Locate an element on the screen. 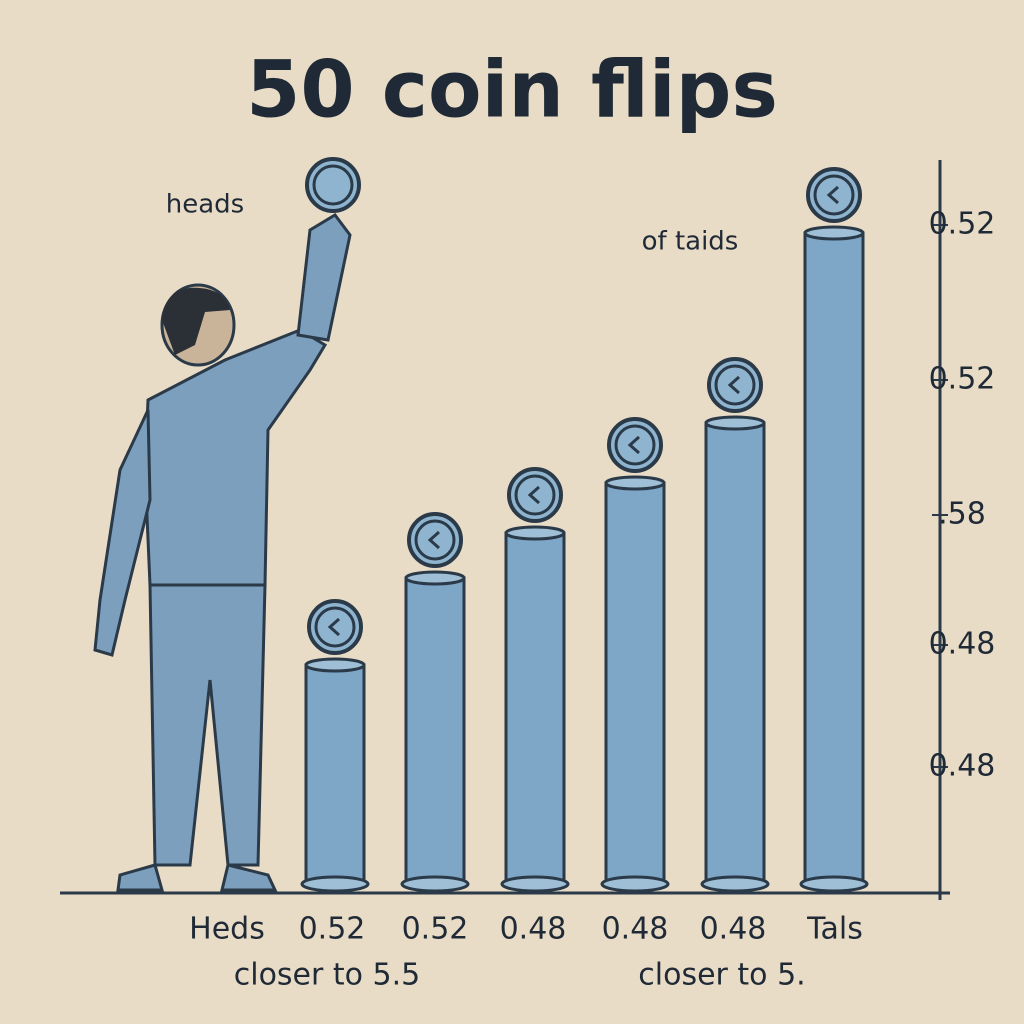 The image size is (1024, 1024). caption: closer to 5. is located at coordinates (721, 975).